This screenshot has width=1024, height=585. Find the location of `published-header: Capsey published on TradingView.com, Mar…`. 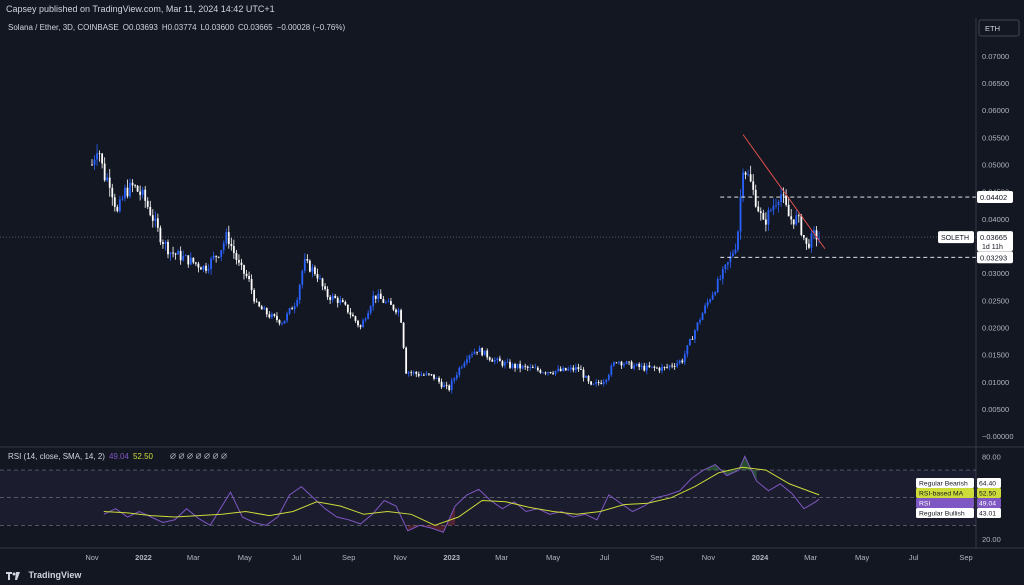

published-header: Capsey published on TradingView.com, Mar… is located at coordinates (512, 9).